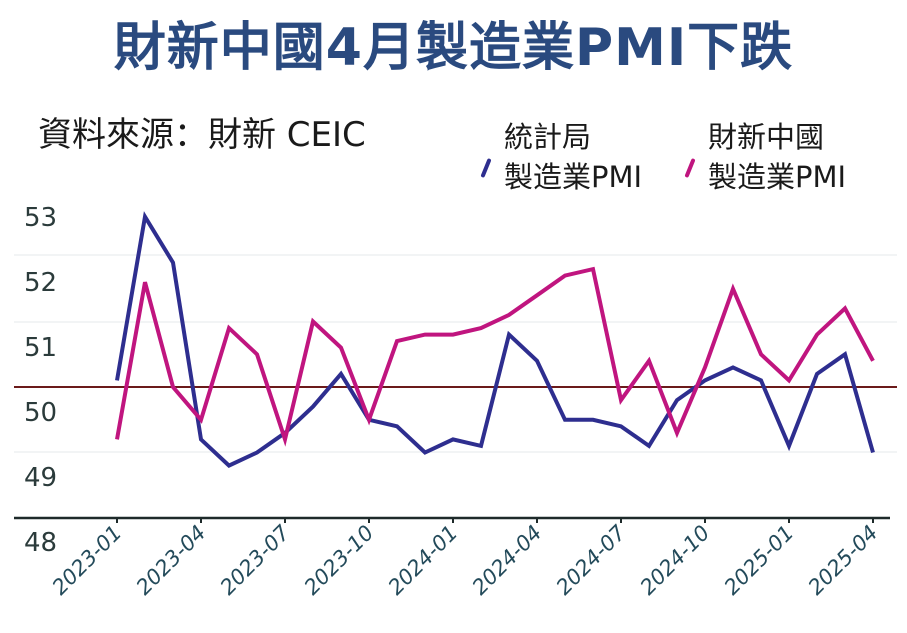 The image size is (907, 633). I want to click on y-tick-label: 51, so click(40, 348).